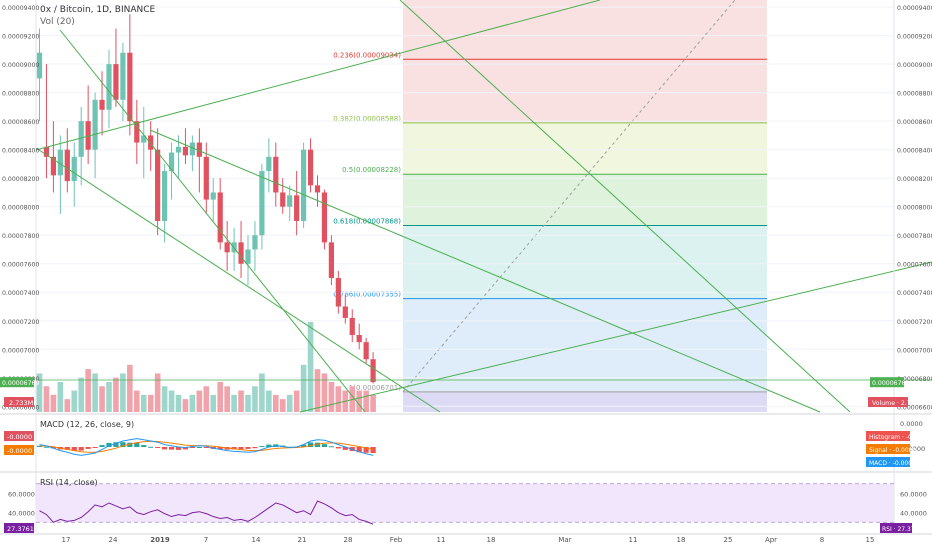 Image resolution: width=932 pixels, height=554 pixels. Describe the element at coordinates (206, 540) in the screenshot. I see `x-axis-tick: 7` at that location.